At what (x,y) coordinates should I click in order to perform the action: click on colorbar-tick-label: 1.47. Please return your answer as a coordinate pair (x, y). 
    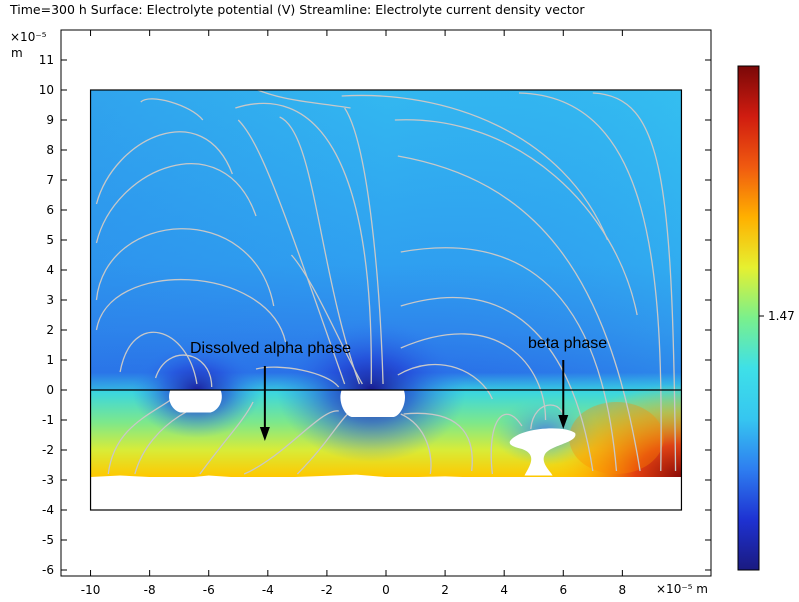
    Looking at the image, I should click on (781, 316).